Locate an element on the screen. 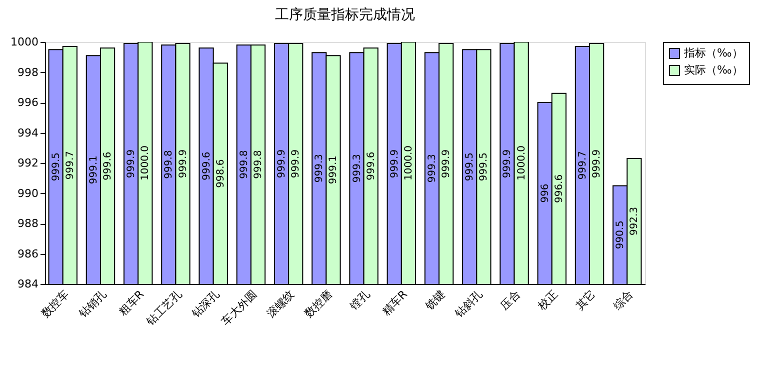  y-tick-label: 990 is located at coordinates (28, 193).